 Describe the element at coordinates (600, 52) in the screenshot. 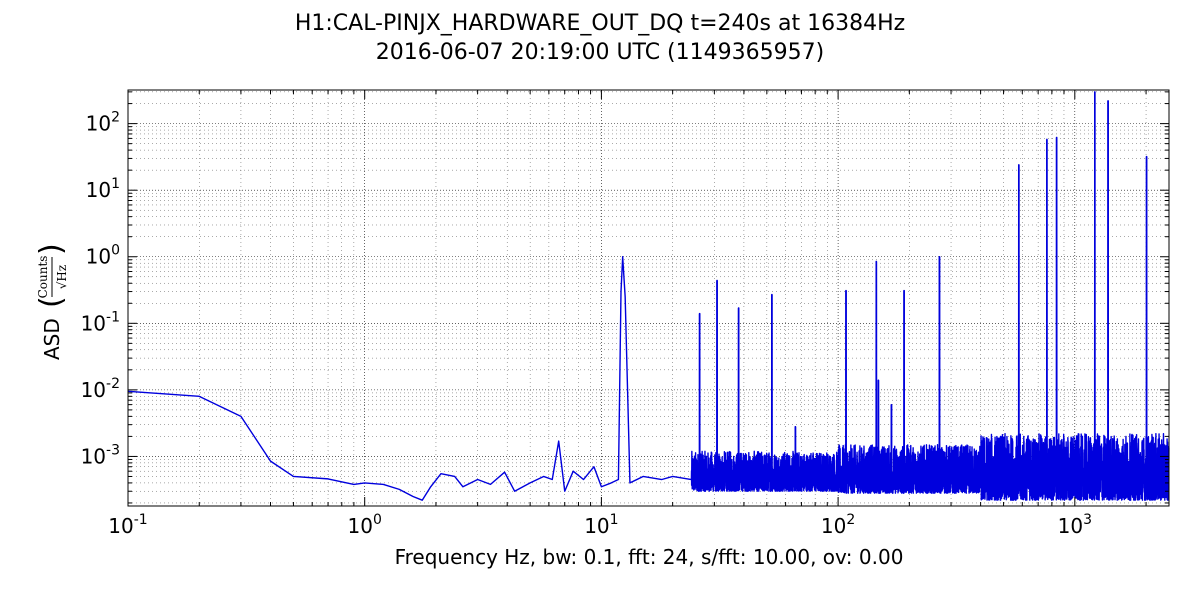

I see `chart-subtitle: 2016-06-07 20:19:00 UTC (1149365957)` at that location.